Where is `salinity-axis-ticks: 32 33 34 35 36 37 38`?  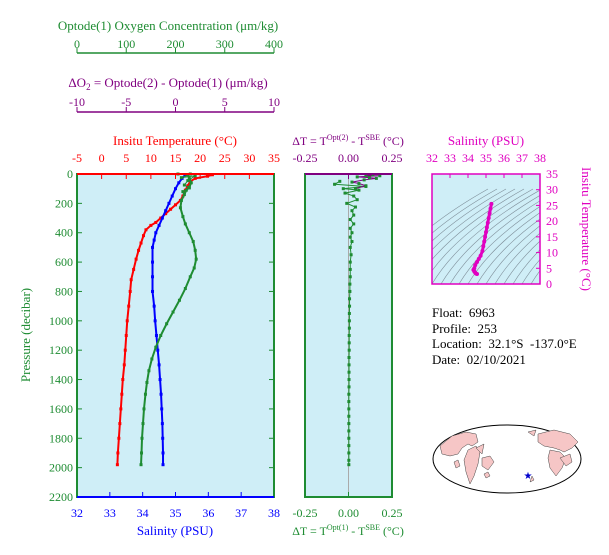
salinity-axis-ticks: 32 33 34 35 36 37 38 is located at coordinates (175, 506).